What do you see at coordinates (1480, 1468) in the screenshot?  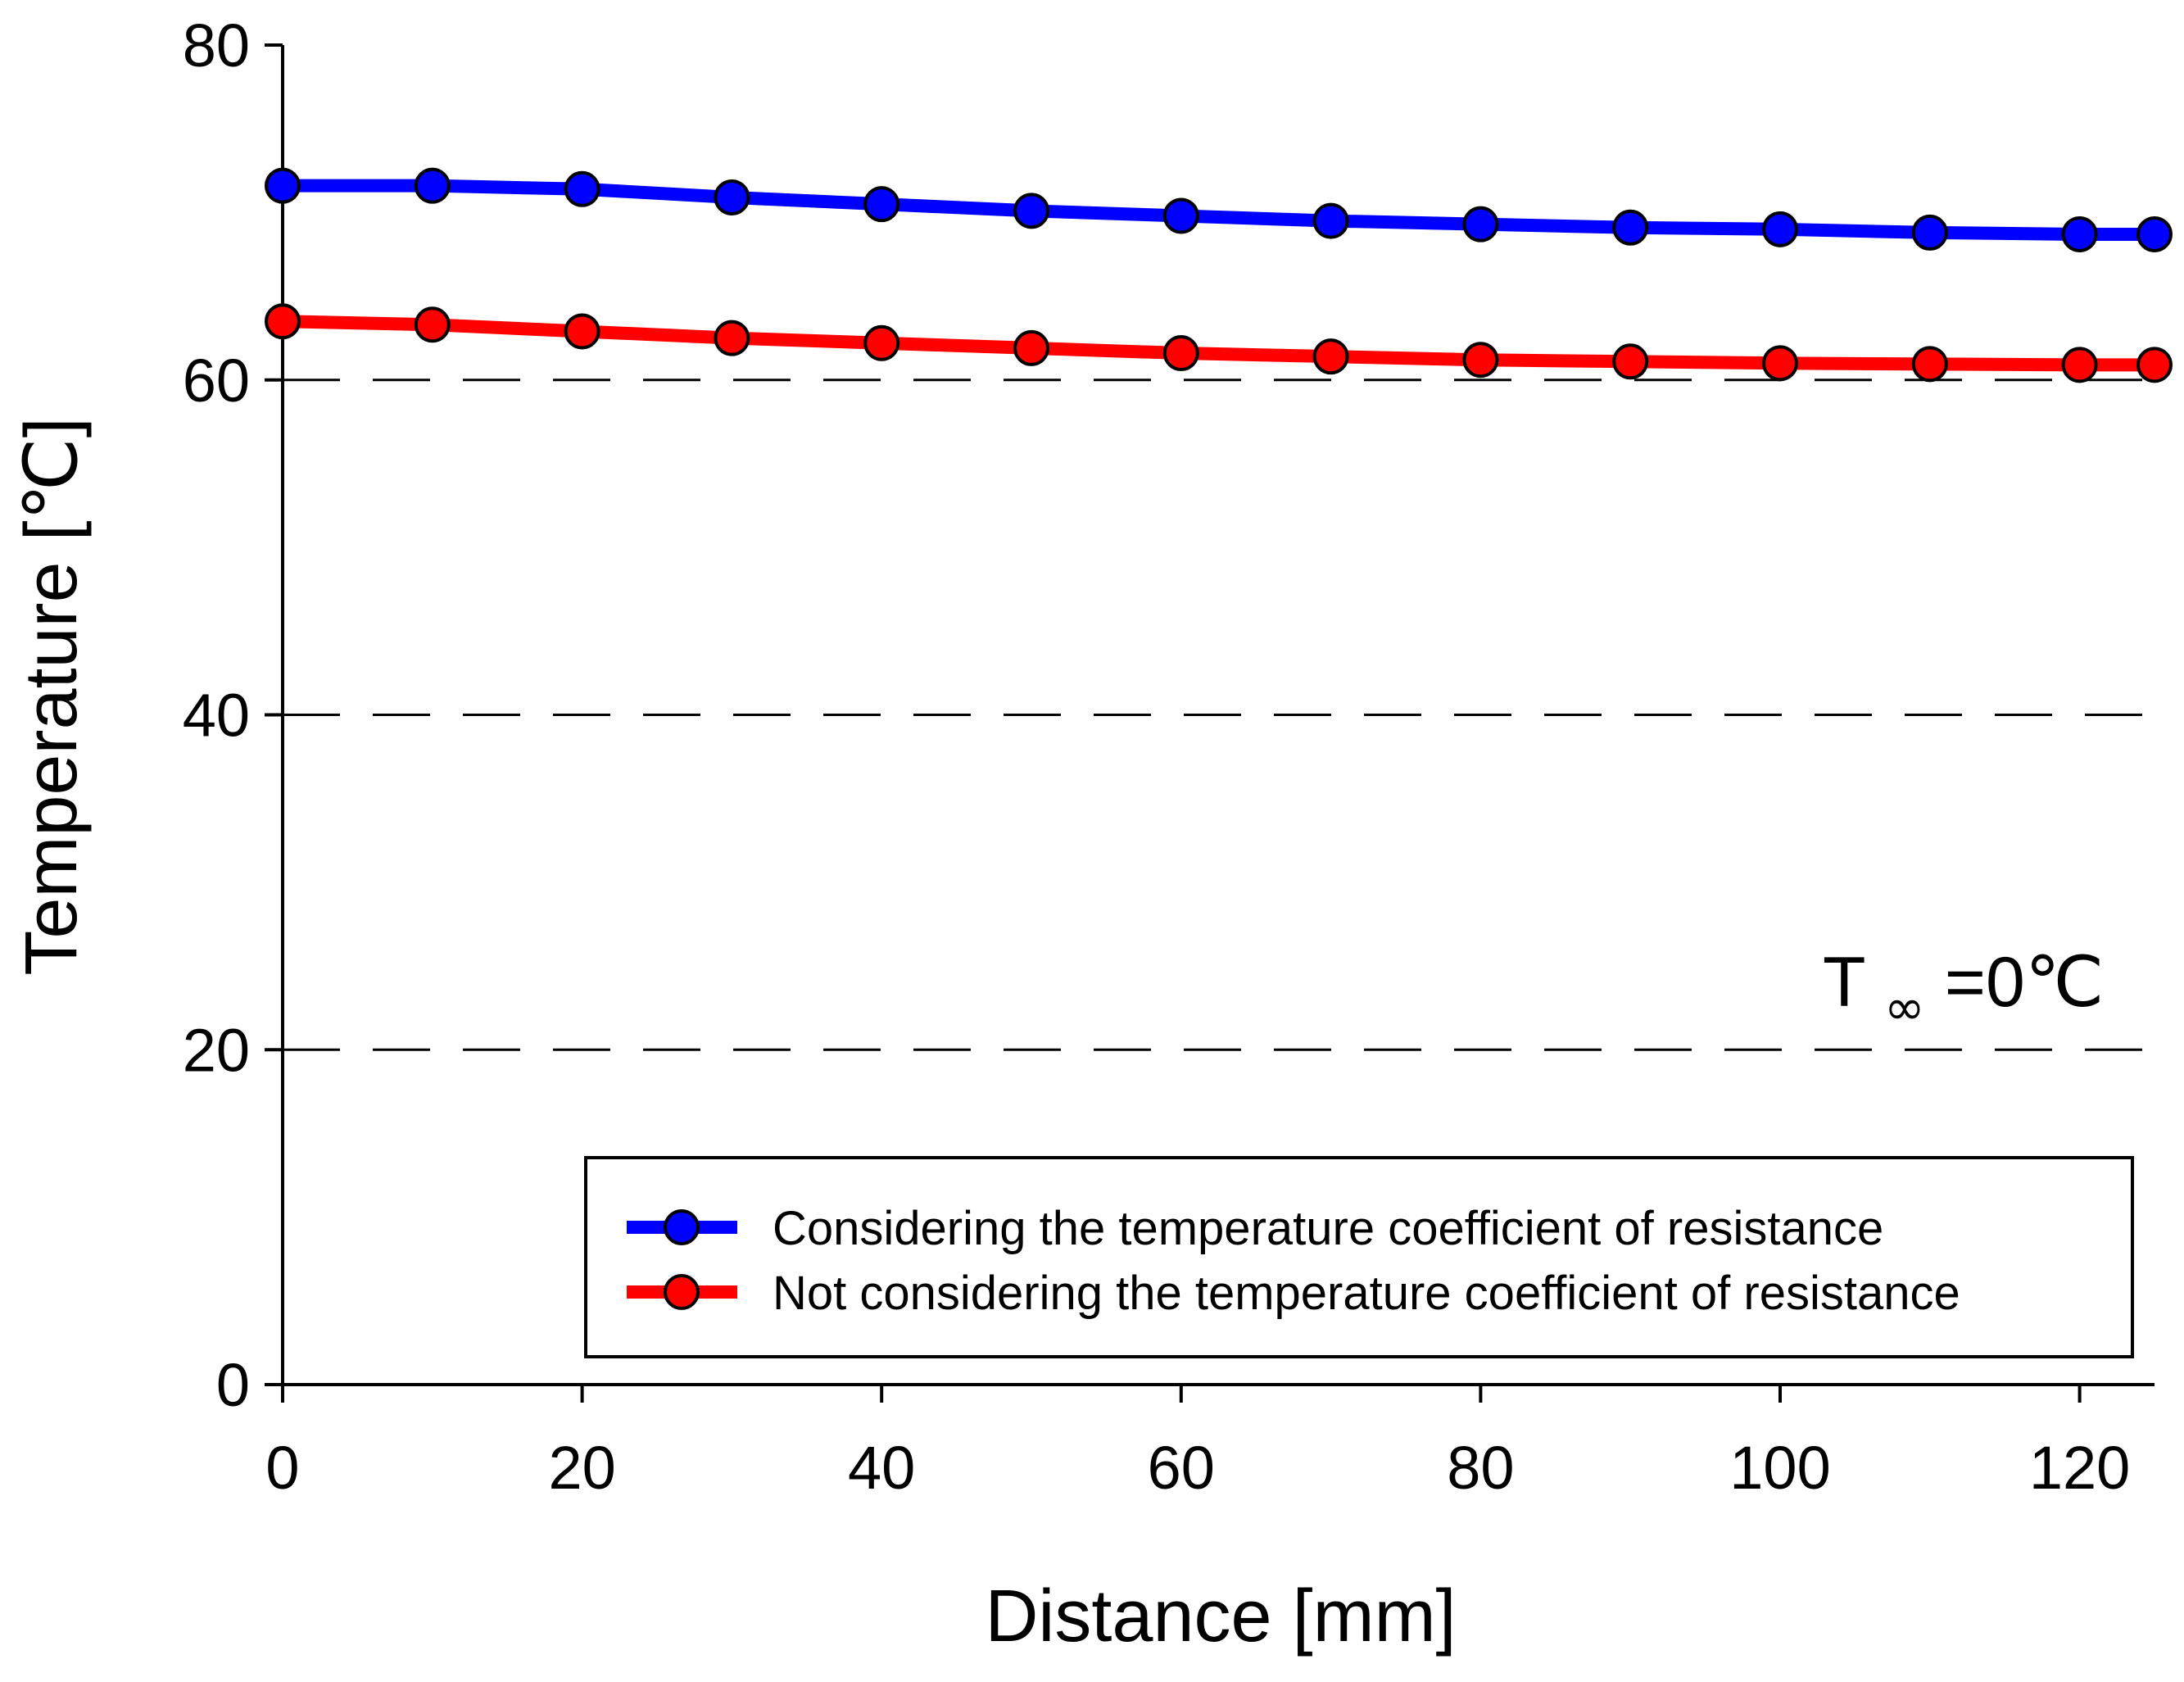 I see `x-tick-label: 80` at bounding box center [1480, 1468].